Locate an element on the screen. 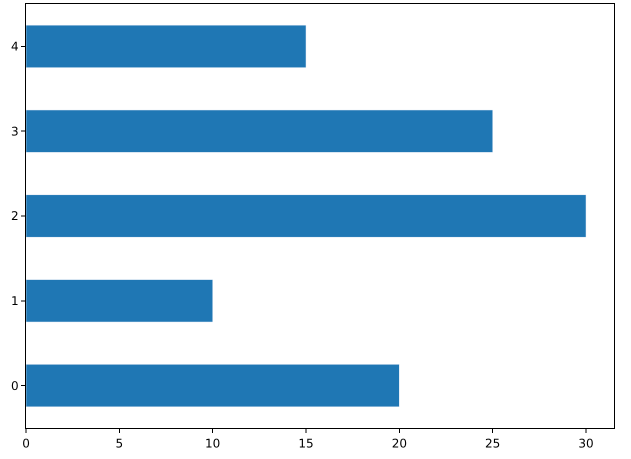 This screenshot has width=631, height=459. y-tick-label: 1 is located at coordinates (14, 301).